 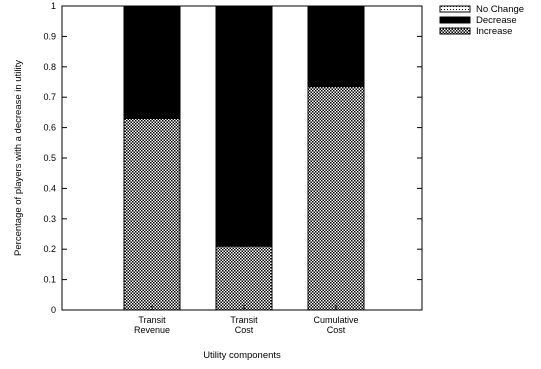 I want to click on y-tick-label: 0, so click(x=53, y=310).